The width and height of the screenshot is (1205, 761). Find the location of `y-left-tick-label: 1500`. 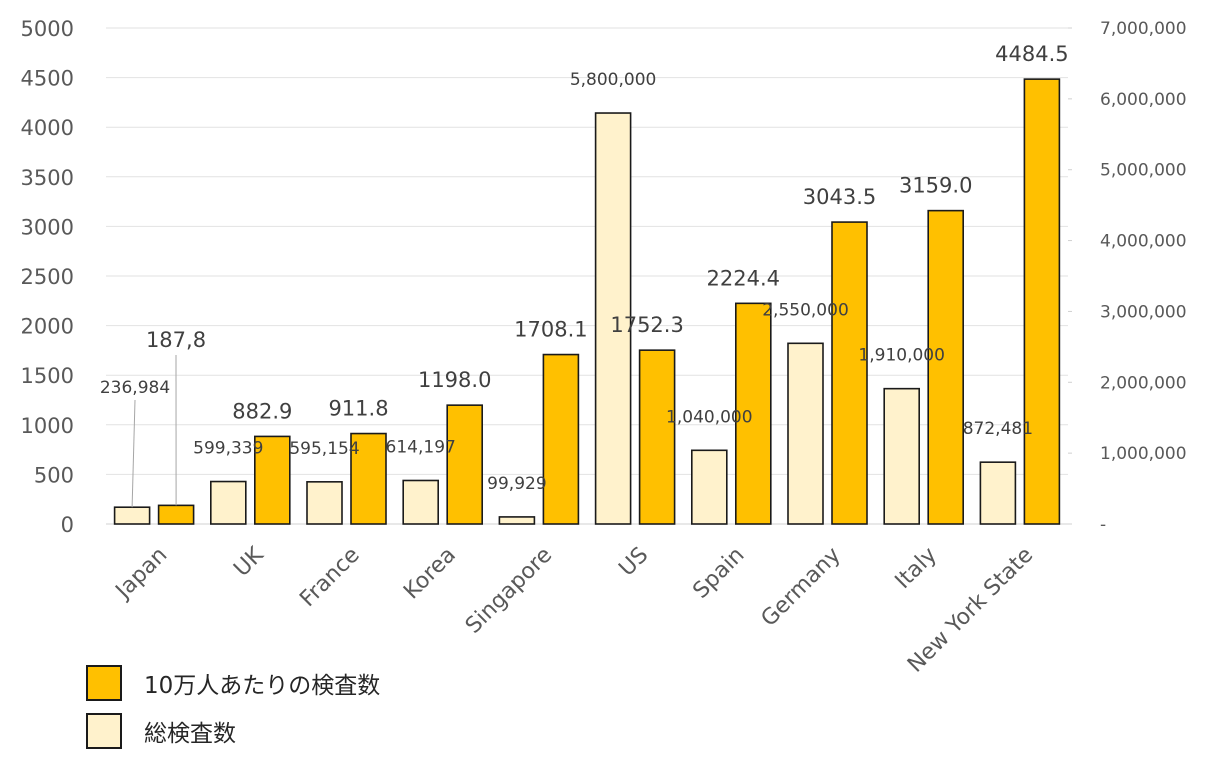

y-left-tick-label: 1500 is located at coordinates (47, 376).